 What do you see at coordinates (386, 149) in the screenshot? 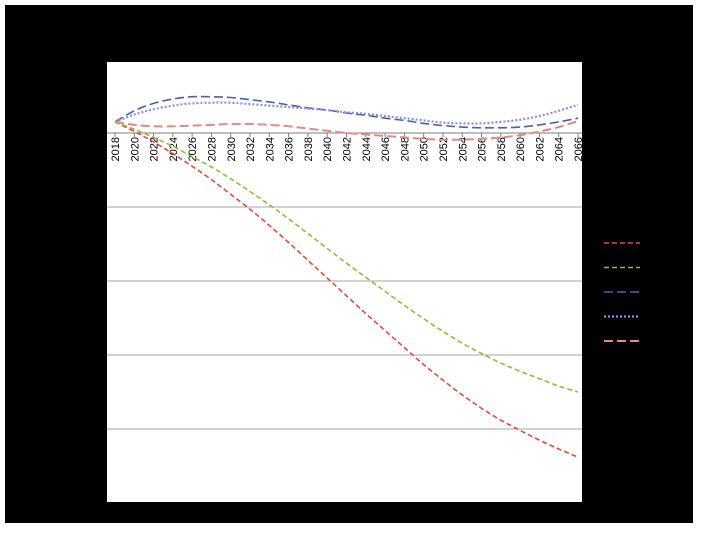
I see `x-tick-label: 2046` at bounding box center [386, 149].